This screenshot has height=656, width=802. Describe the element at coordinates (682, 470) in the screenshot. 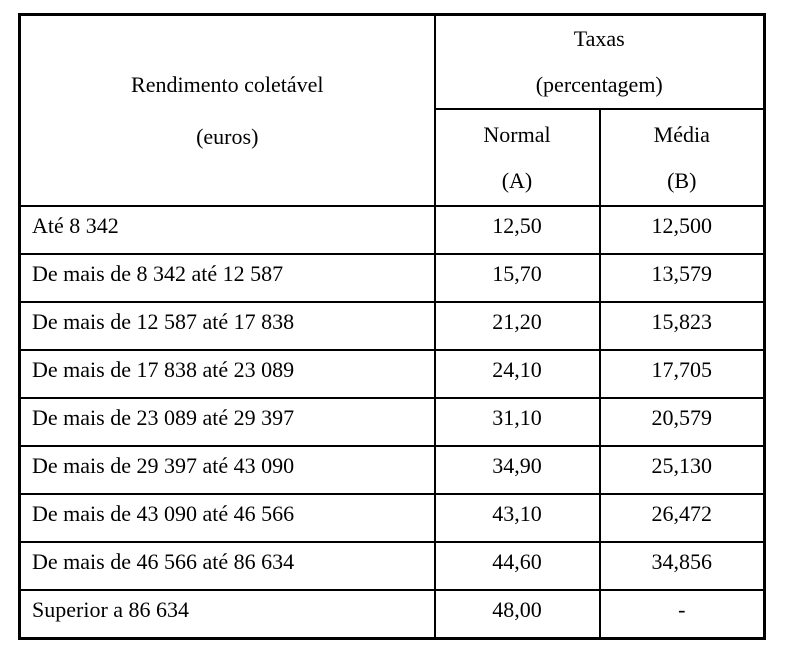

I see `average-rate-cell: 25,130` at that location.